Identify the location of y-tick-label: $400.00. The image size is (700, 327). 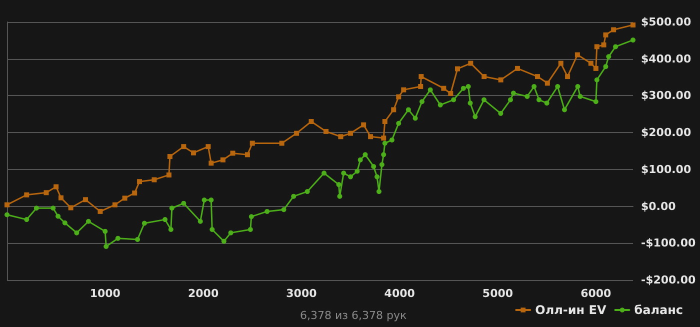
(666, 59).